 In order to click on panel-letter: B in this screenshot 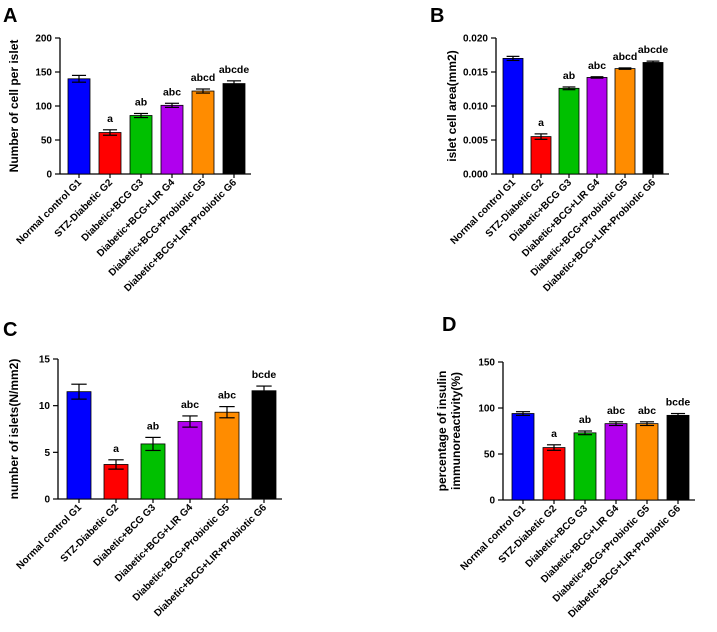, I will do `click(437, 16)`.